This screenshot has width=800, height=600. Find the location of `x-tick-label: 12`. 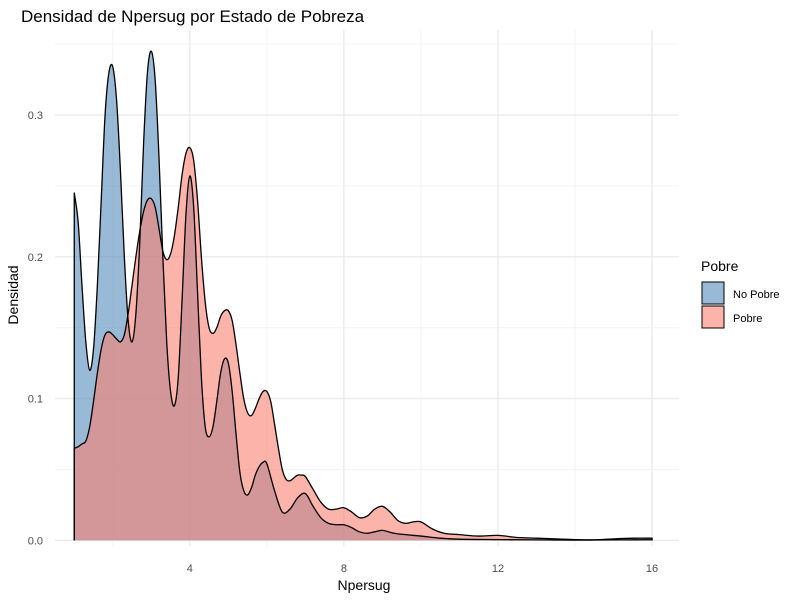

x-tick-label: 12 is located at coordinates (498, 569).